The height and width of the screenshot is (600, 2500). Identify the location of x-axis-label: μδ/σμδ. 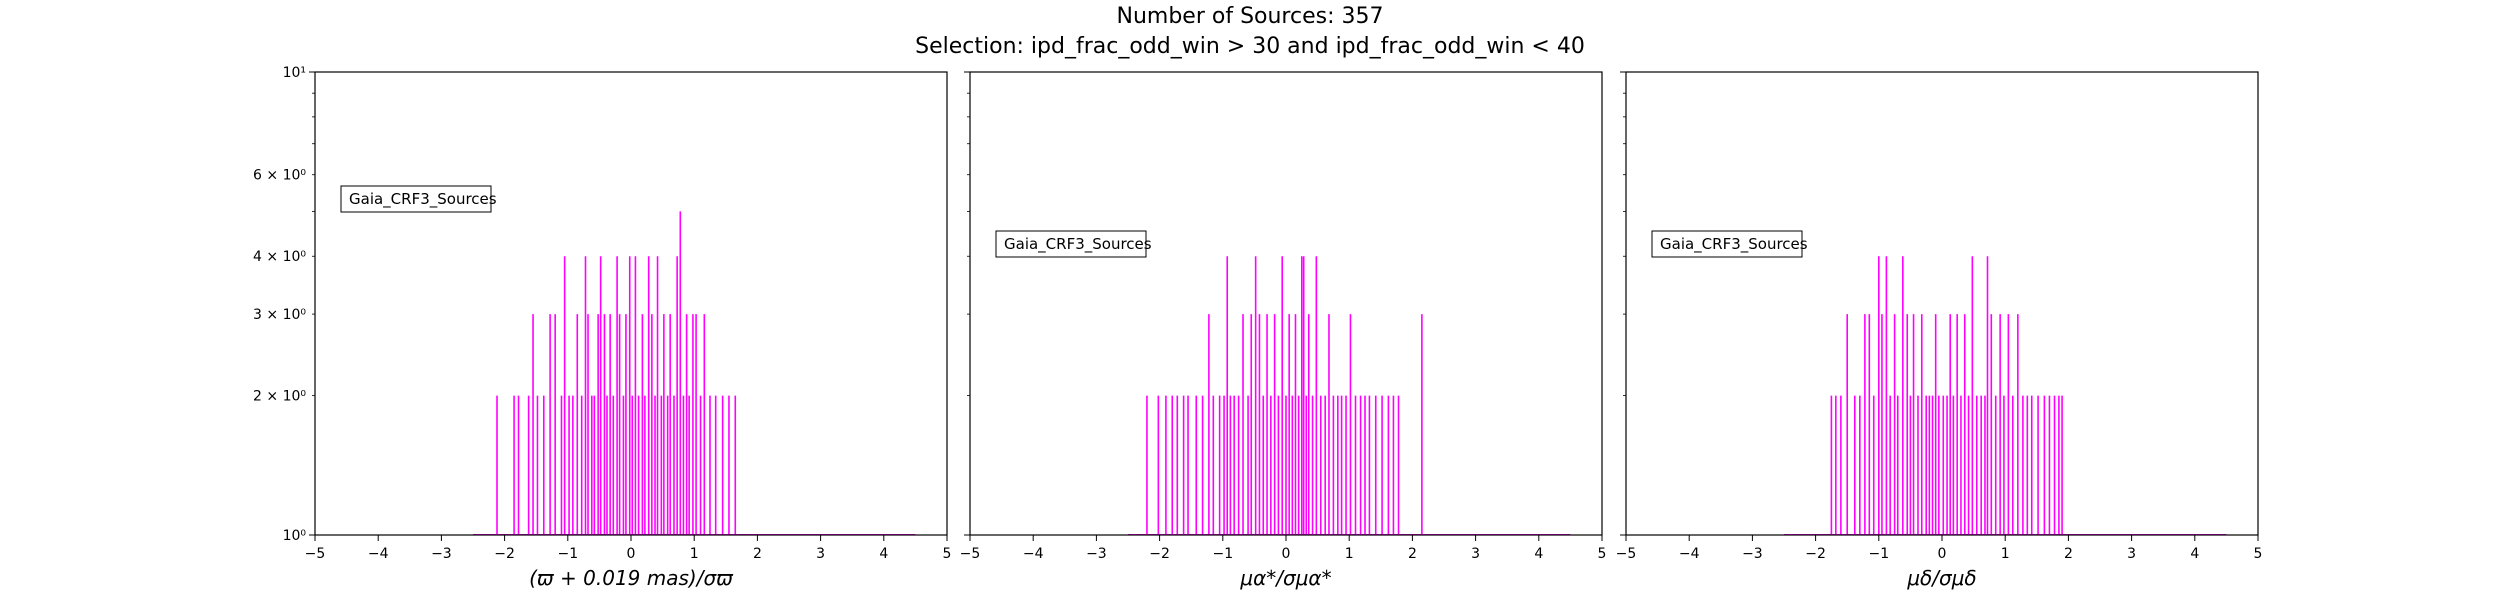
(1941, 578).